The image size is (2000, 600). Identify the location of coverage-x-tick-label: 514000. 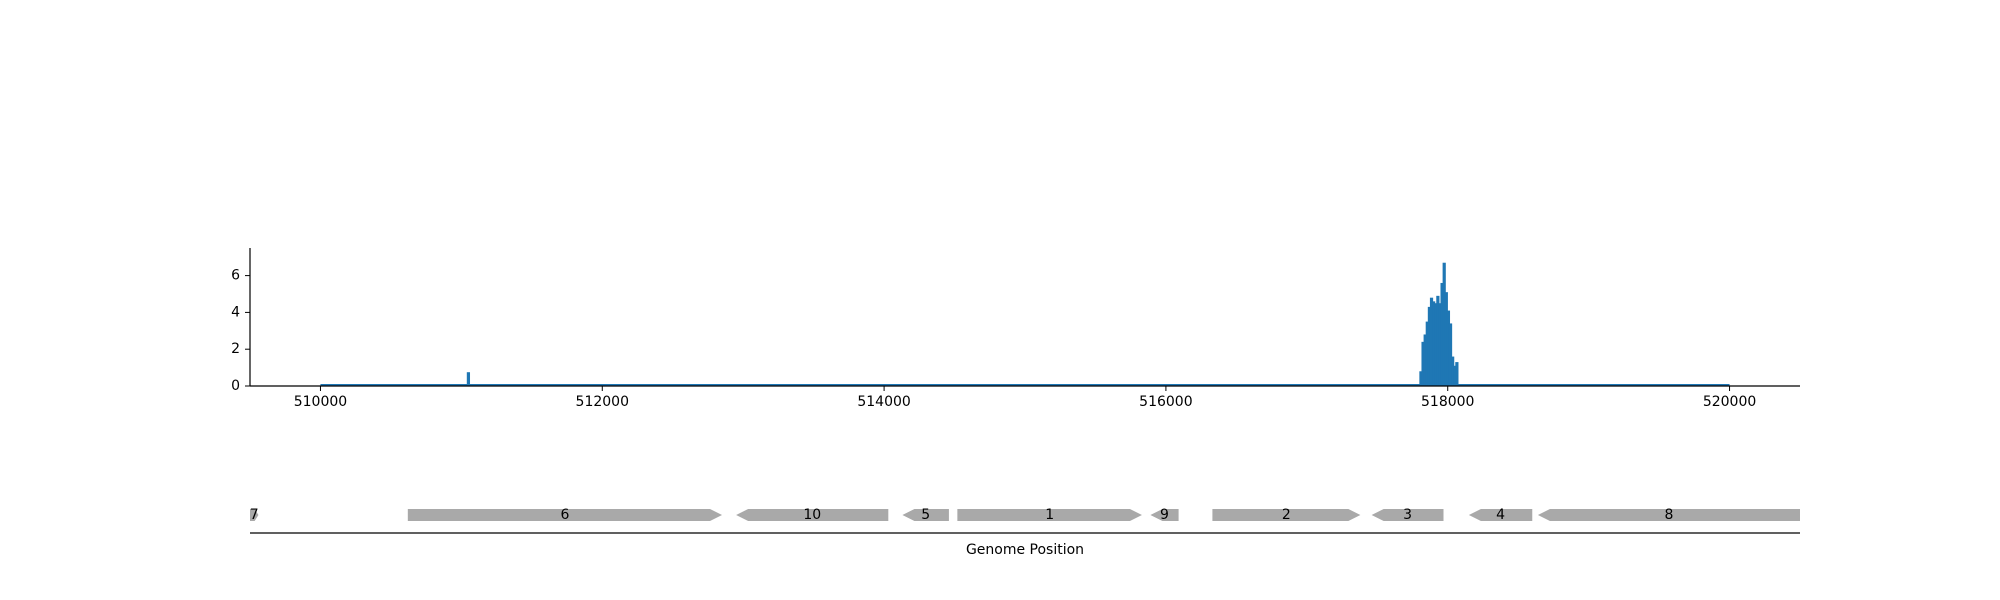
(883, 402).